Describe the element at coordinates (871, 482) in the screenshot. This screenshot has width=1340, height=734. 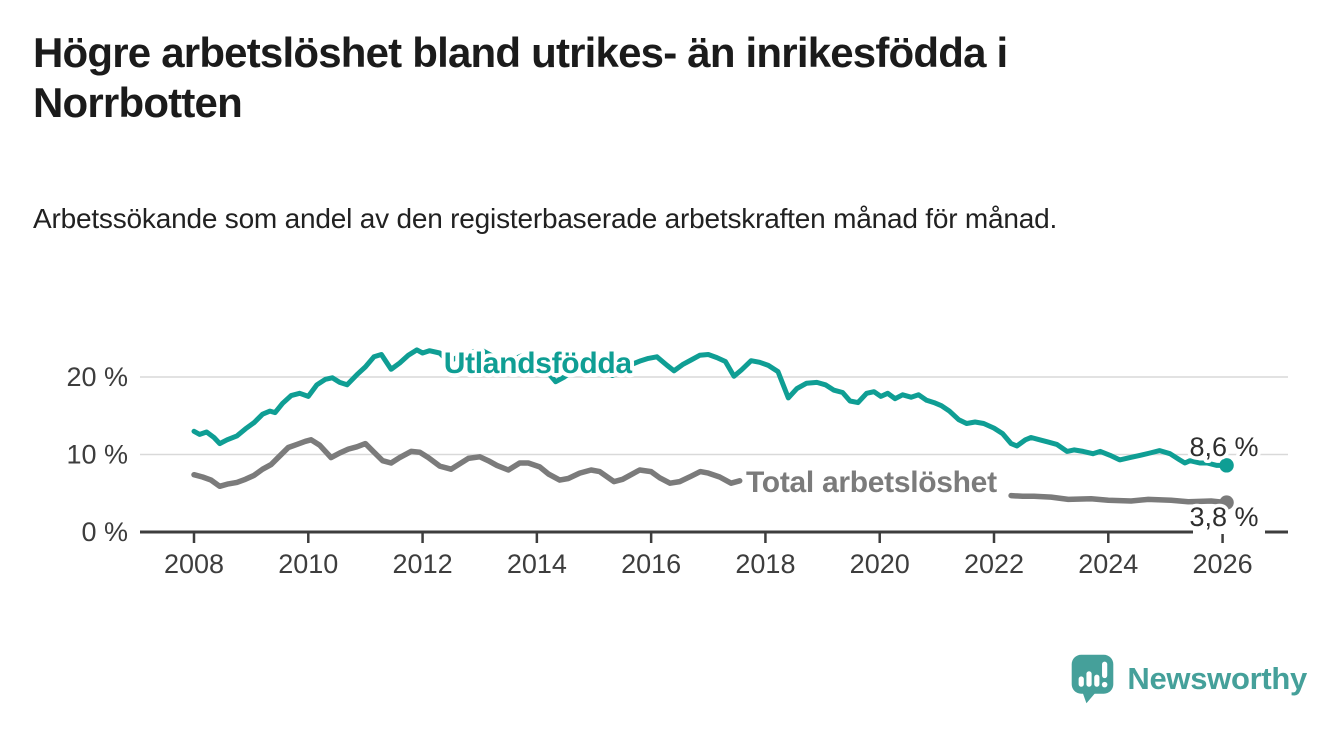
I see `series-label-total: Total arbetslöshet` at that location.